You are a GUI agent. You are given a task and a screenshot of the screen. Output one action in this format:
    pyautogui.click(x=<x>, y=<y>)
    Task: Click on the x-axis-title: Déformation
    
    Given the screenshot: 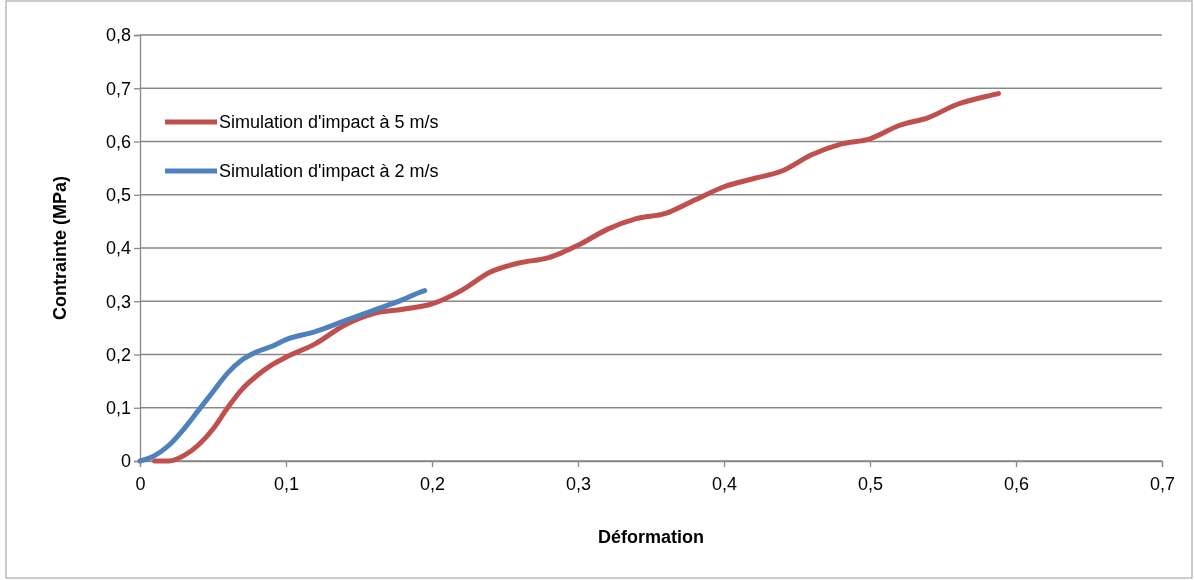 What is the action you would take?
    pyautogui.click(x=651, y=537)
    